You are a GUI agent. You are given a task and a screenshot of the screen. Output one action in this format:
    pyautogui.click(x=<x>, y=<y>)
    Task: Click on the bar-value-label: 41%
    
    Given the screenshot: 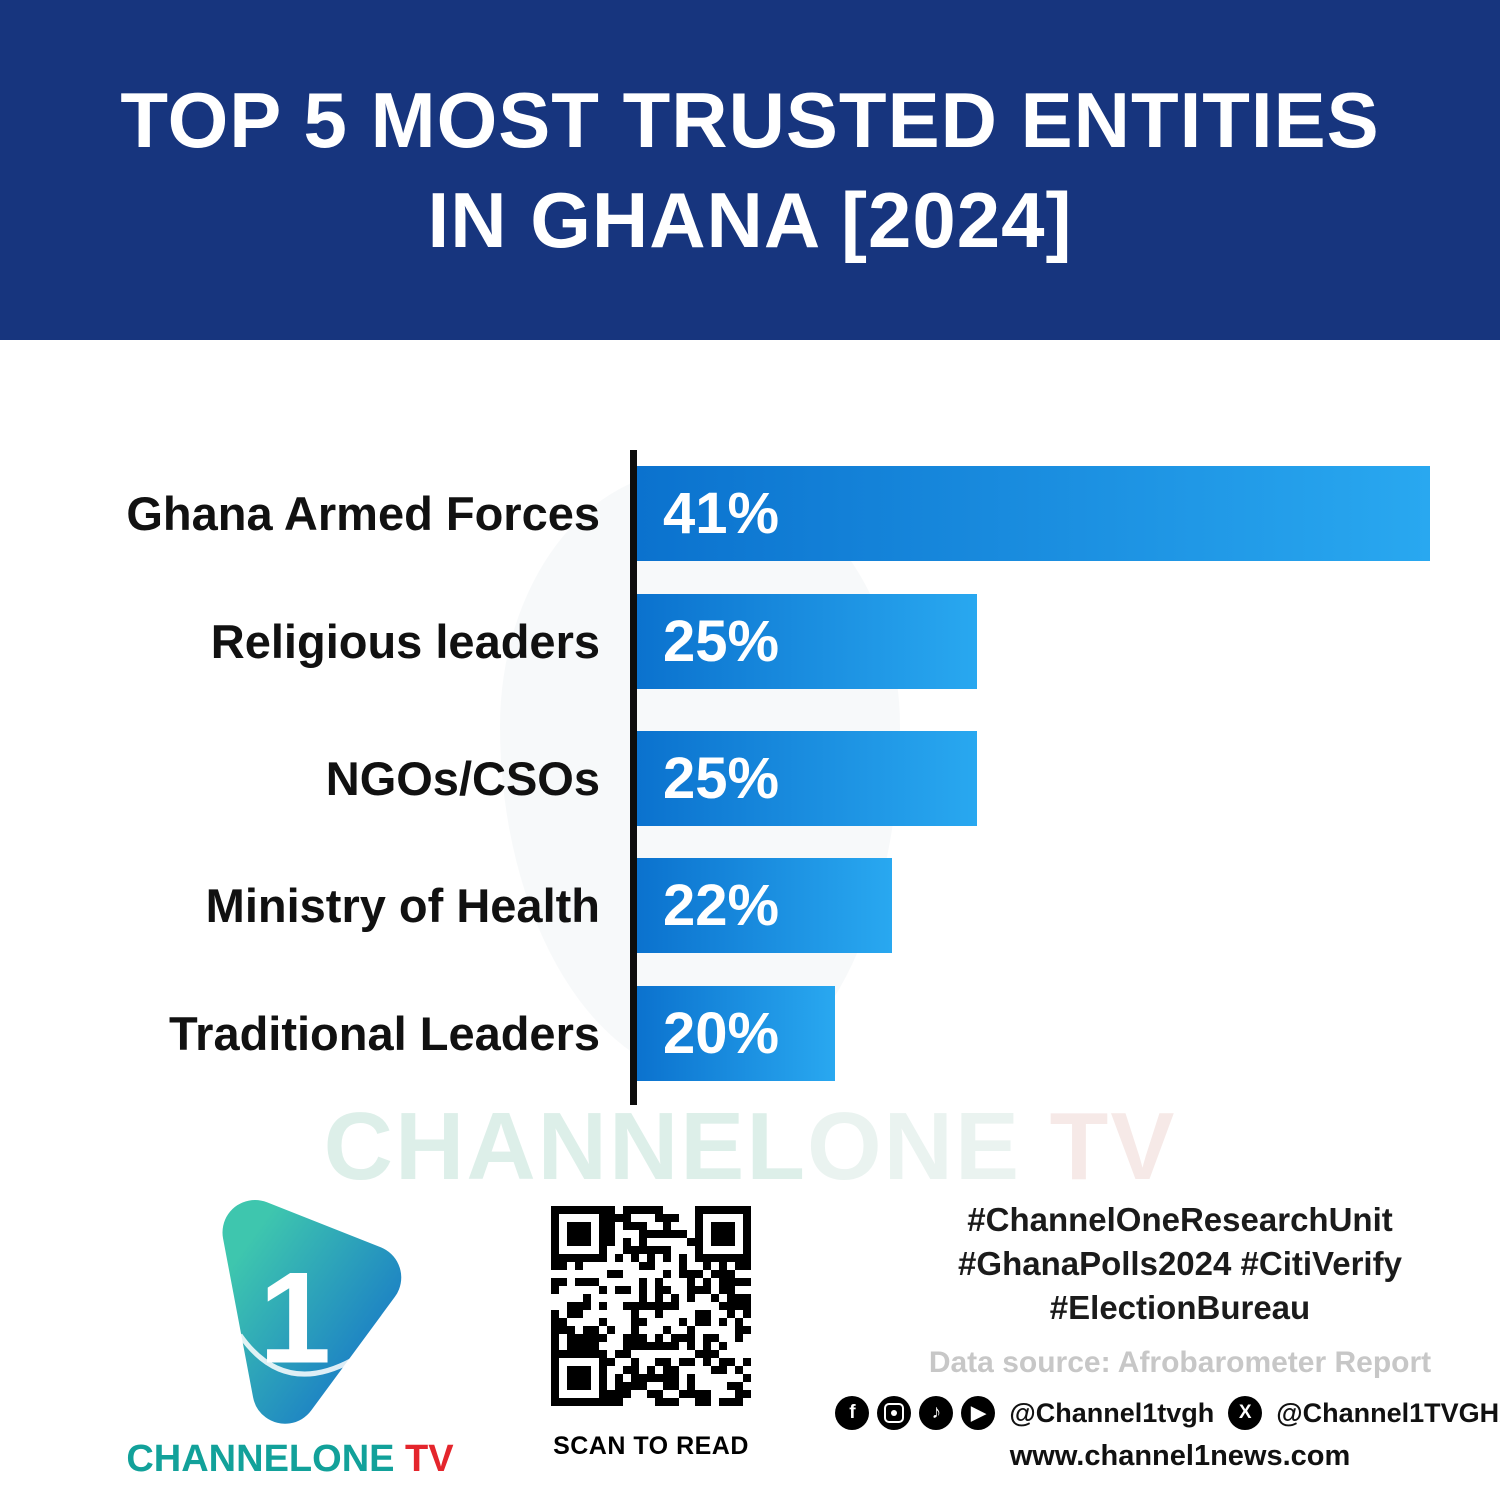 What is the action you would take?
    pyautogui.click(x=721, y=513)
    